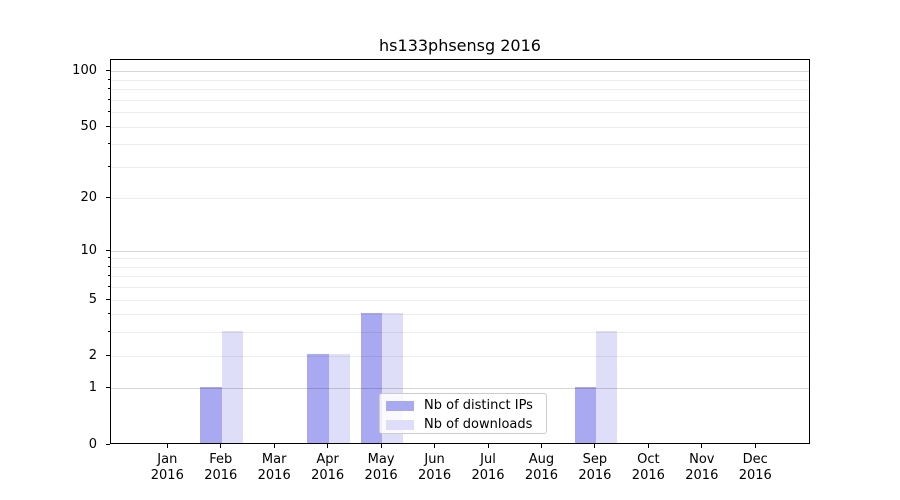 This screenshot has width=900, height=500. Describe the element at coordinates (648, 475) in the screenshot. I see `x-tick-year-oct: 2016` at that location.